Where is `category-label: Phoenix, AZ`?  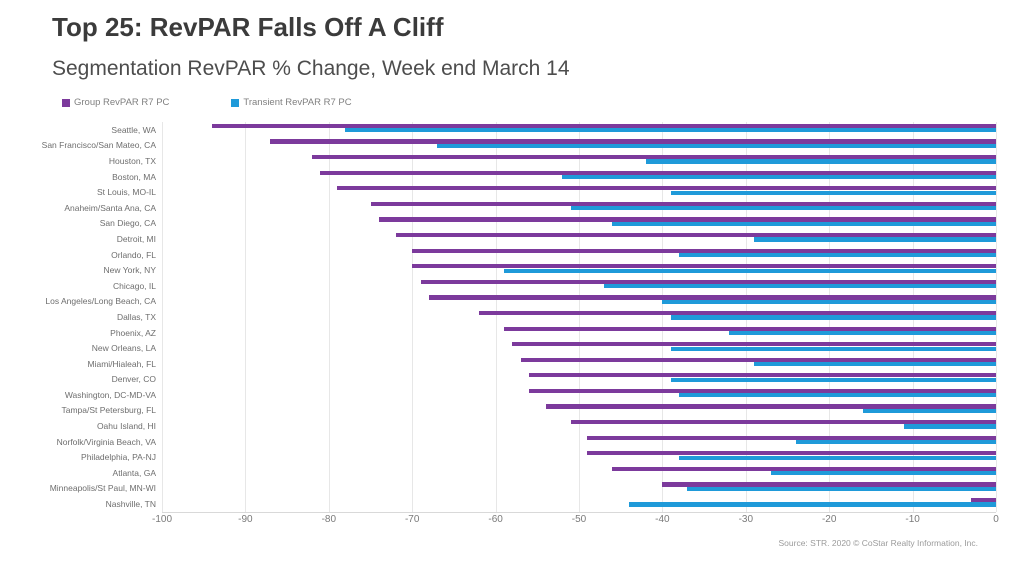
category-label: Phoenix, AZ is located at coordinates (133, 332).